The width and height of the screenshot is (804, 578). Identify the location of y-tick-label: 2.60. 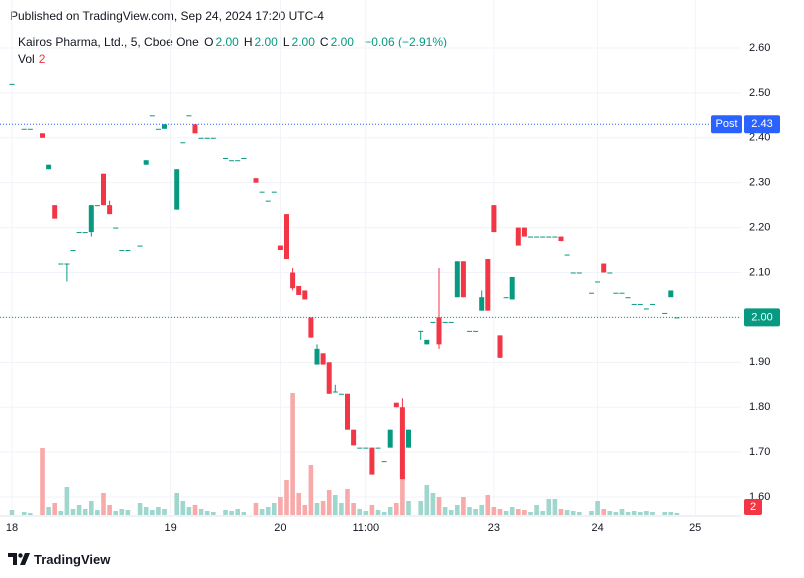
(759, 48).